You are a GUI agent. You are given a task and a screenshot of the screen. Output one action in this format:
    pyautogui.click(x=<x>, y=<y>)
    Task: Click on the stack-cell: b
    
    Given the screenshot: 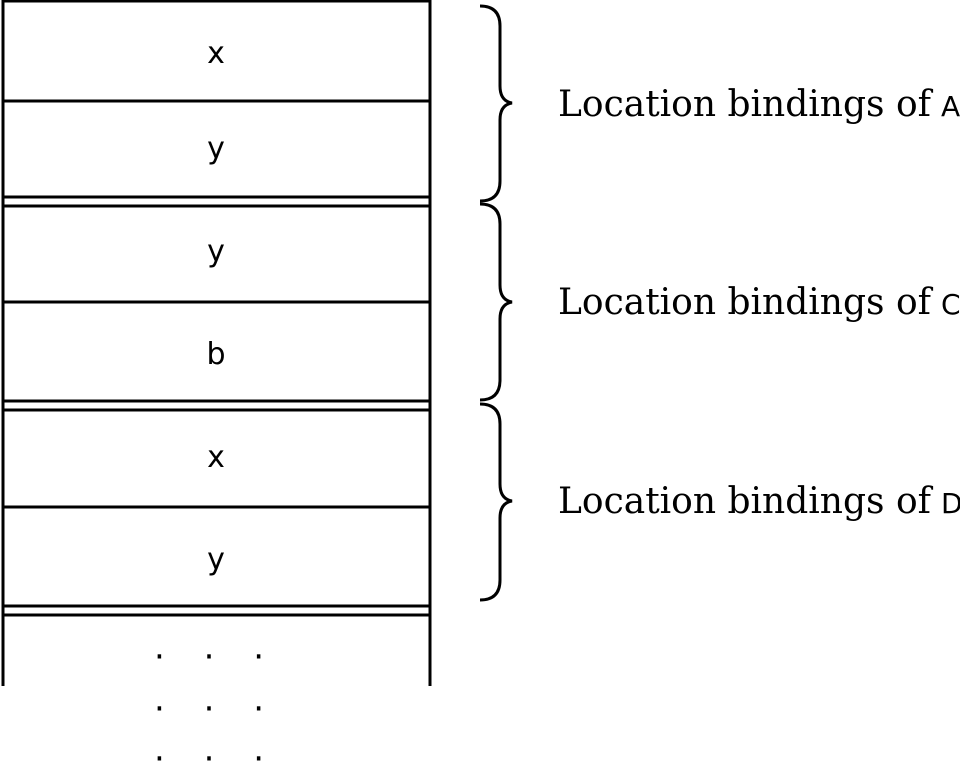 What is the action you would take?
    pyautogui.click(x=215, y=354)
    